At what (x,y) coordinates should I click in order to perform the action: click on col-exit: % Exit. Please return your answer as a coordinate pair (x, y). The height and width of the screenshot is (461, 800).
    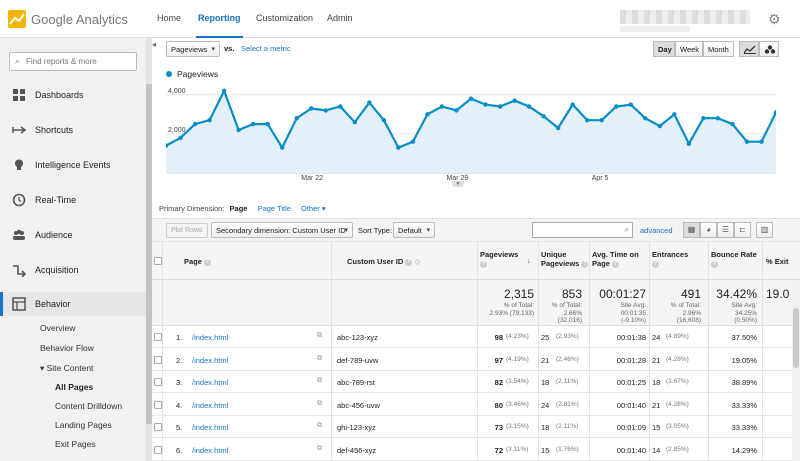
    Looking at the image, I should click on (777, 261).